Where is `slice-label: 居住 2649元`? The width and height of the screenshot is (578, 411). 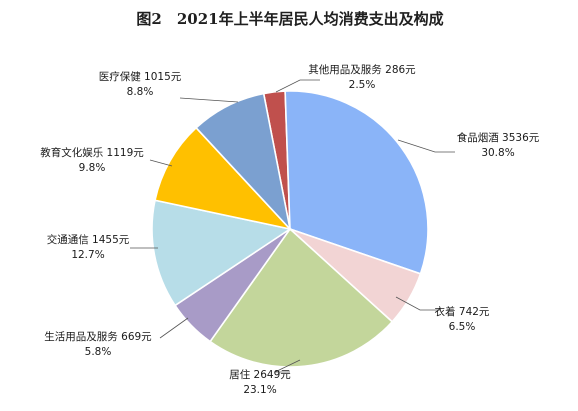
slice-label: 居住 2649元 is located at coordinates (260, 374).